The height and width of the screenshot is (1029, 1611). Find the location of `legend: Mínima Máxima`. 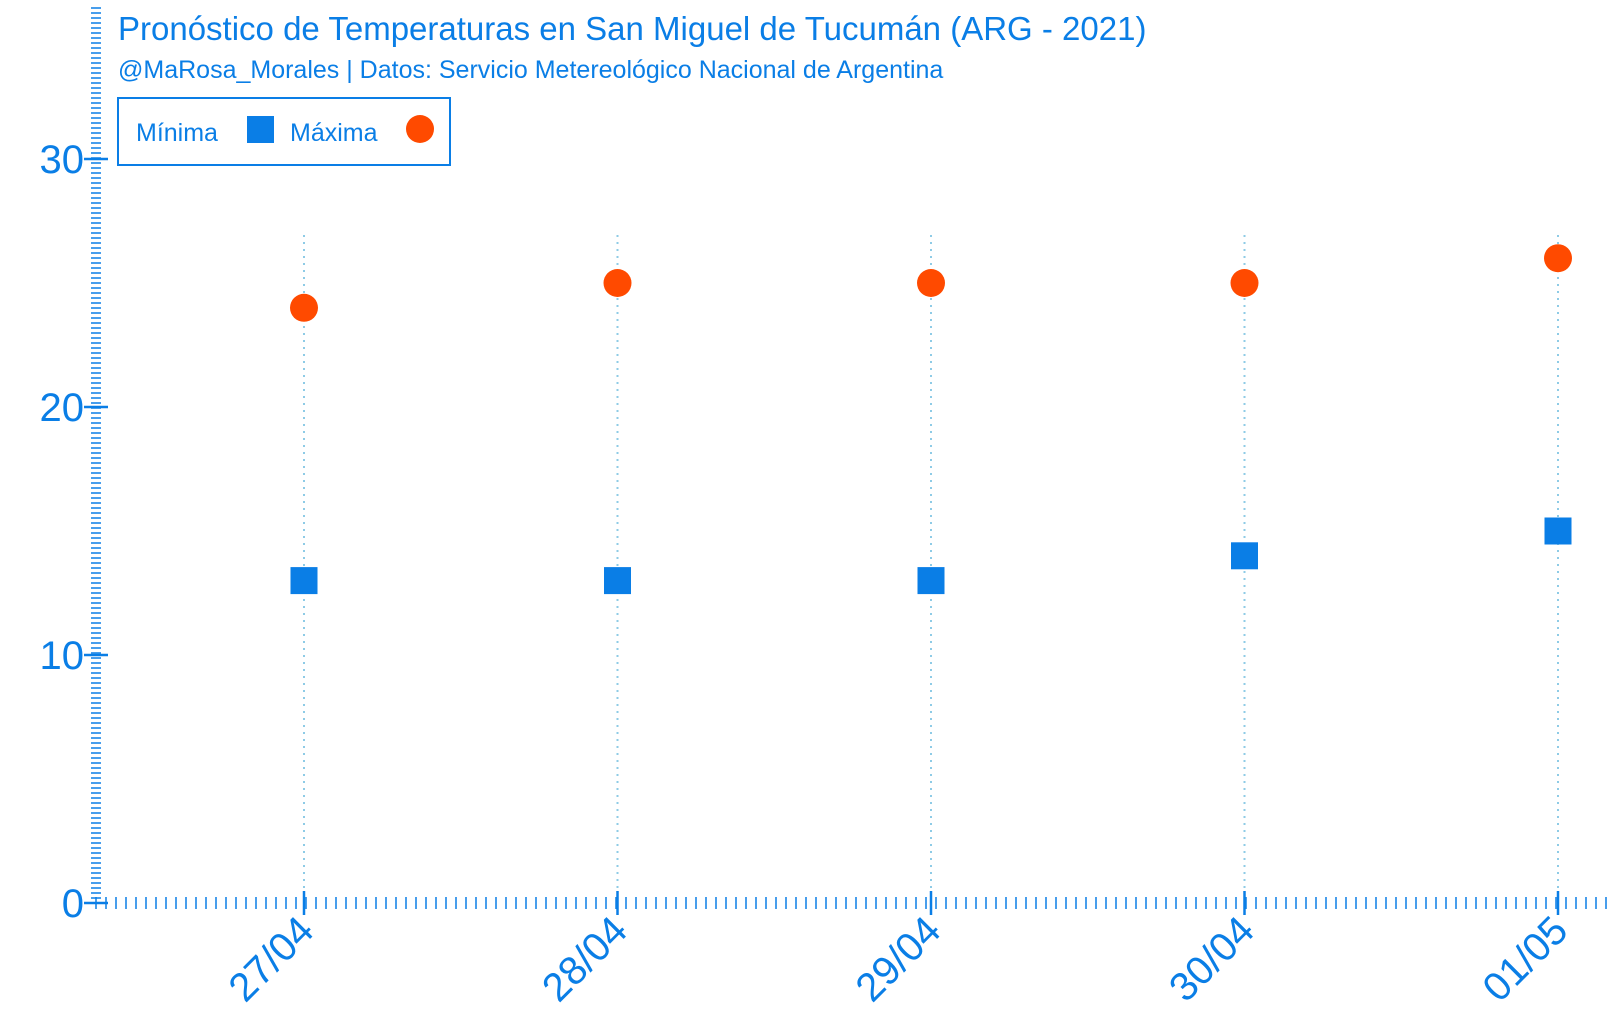

legend: Mínima Máxima is located at coordinates (284, 131).